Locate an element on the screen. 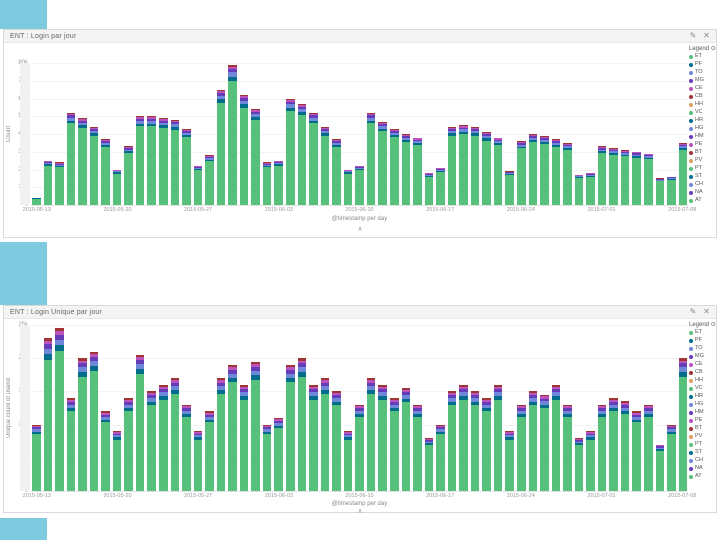  legend-item: PE is located at coordinates (701, 421).